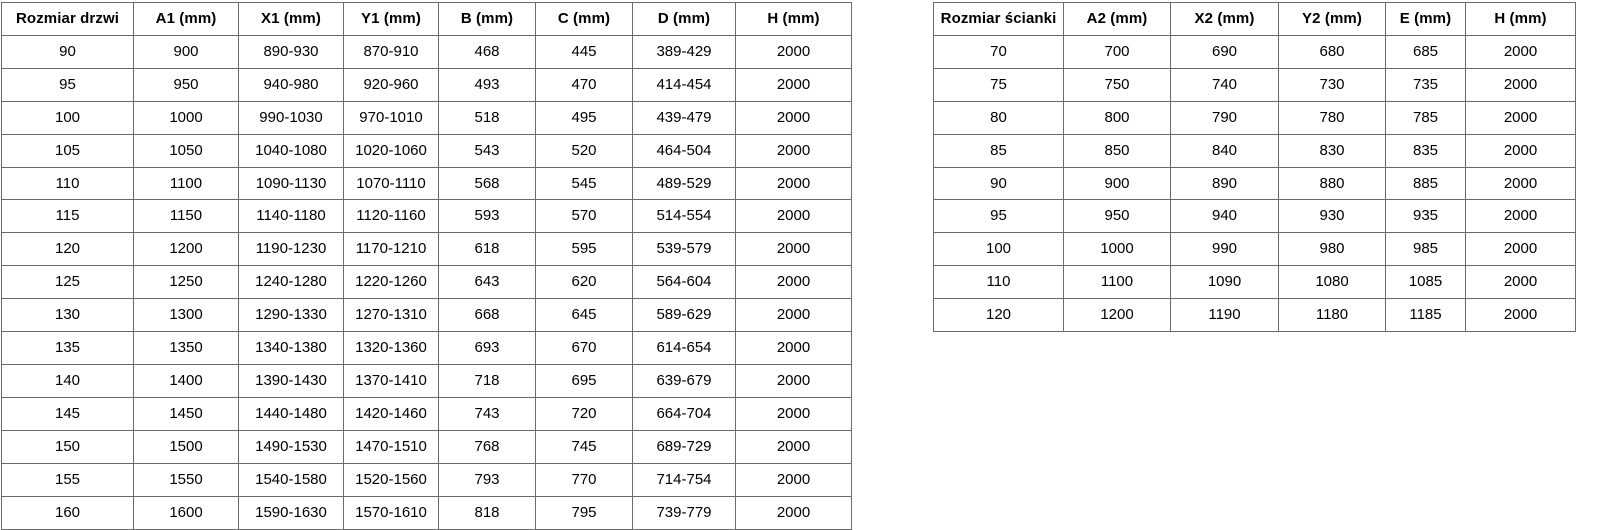 This screenshot has height=530, width=1600. What do you see at coordinates (391, 446) in the screenshot?
I see `cell-r12-c3: 1470-1510` at bounding box center [391, 446].